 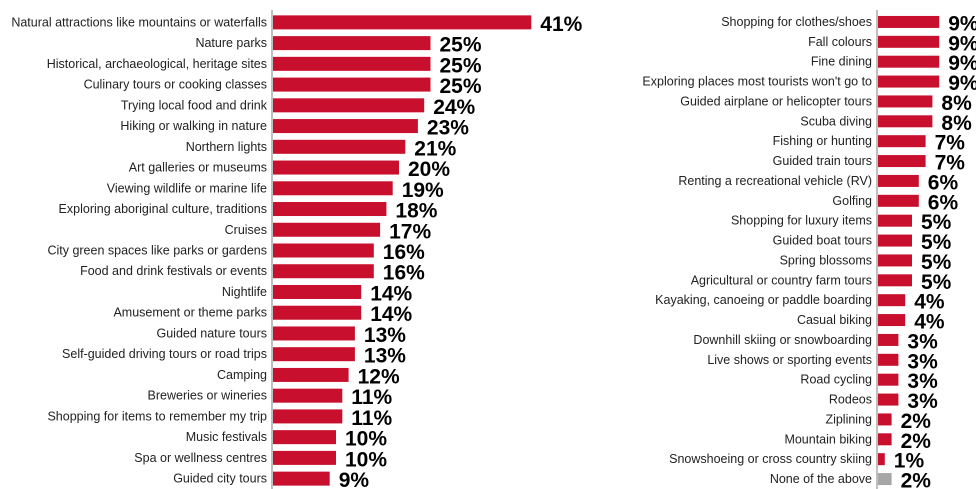 I want to click on category-label: Viewing wildlife or marine life, so click(x=187, y=188).